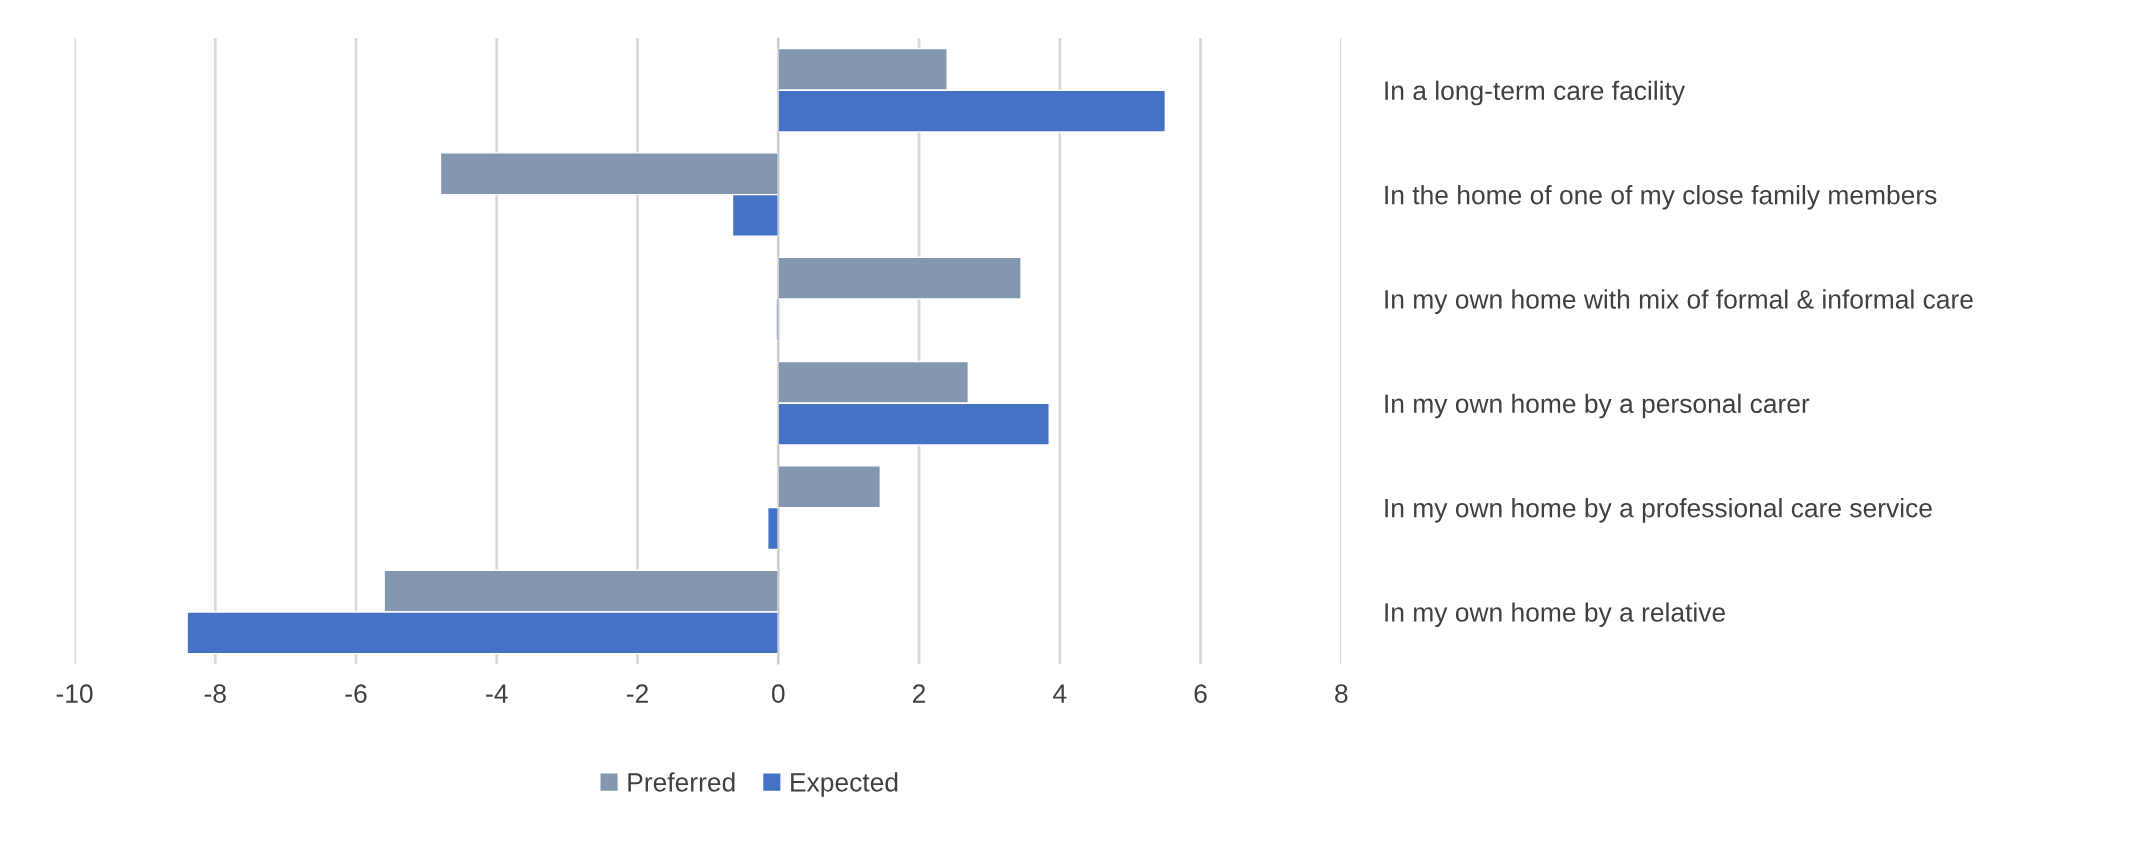 Image resolution: width=2129 pixels, height=846 pixels. Describe the element at coordinates (1200, 693) in the screenshot. I see `x-tick-label: 6` at that location.